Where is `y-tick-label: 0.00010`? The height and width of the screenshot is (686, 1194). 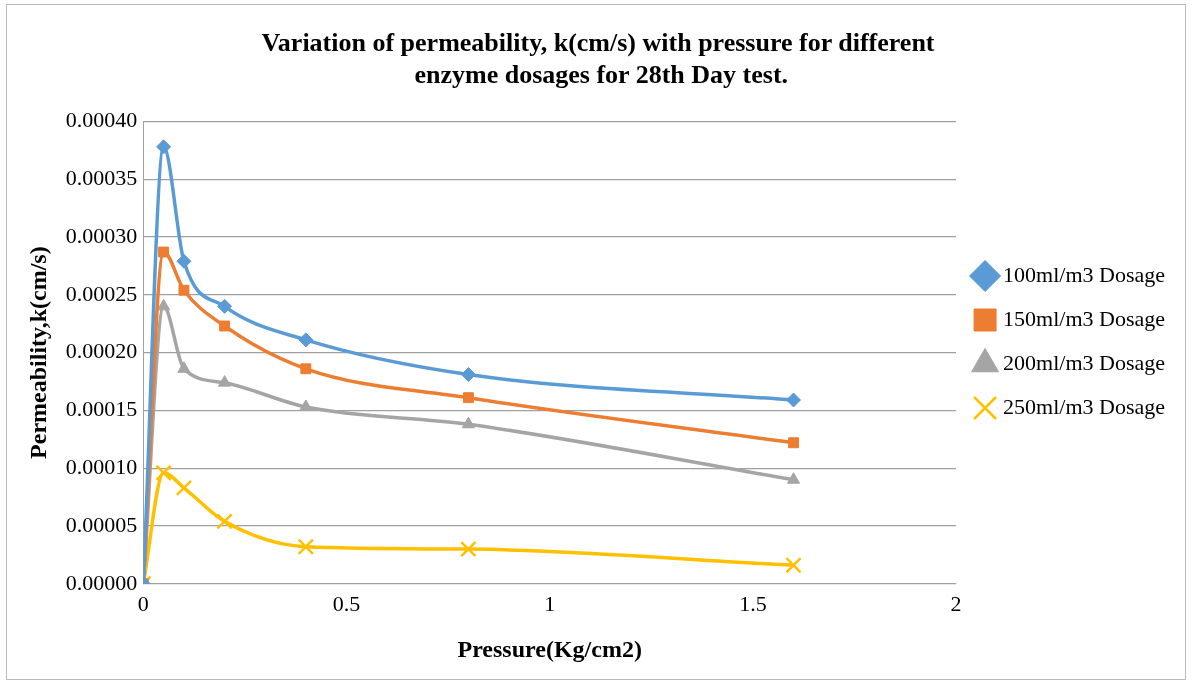 y-tick-label: 0.00010 is located at coordinates (101, 466).